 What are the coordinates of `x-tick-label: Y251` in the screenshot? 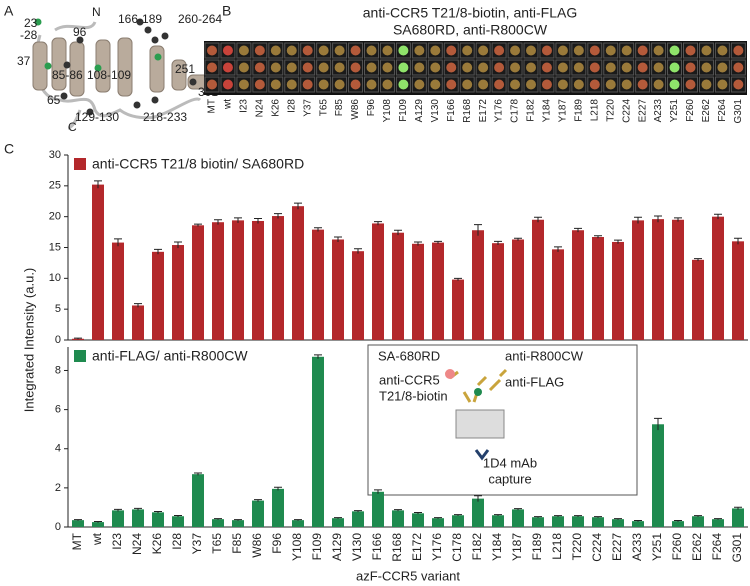 It's located at (657, 547).